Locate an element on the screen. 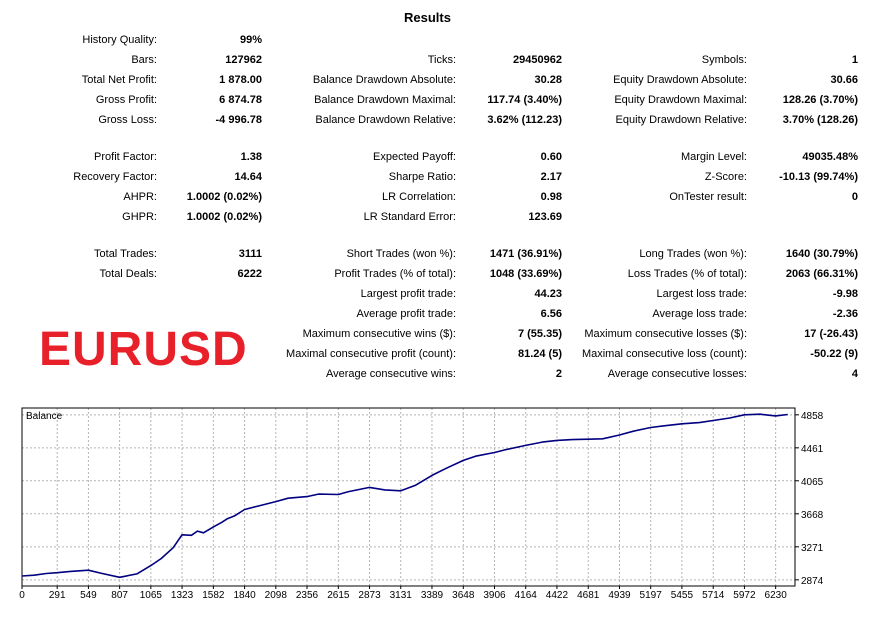 Image resolution: width=873 pixels, height=619 pixels. y-tick-label: 3668 is located at coordinates (812, 515).